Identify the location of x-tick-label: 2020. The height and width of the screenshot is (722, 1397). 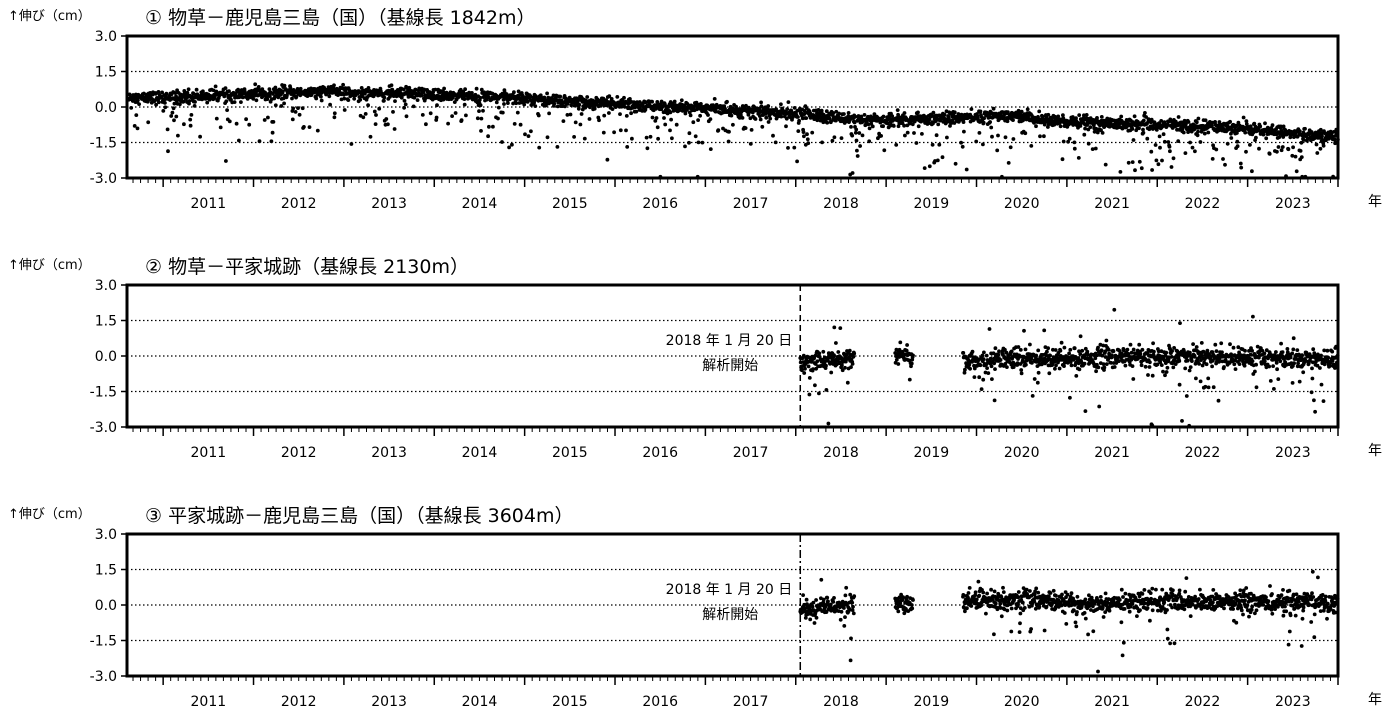
(1022, 204).